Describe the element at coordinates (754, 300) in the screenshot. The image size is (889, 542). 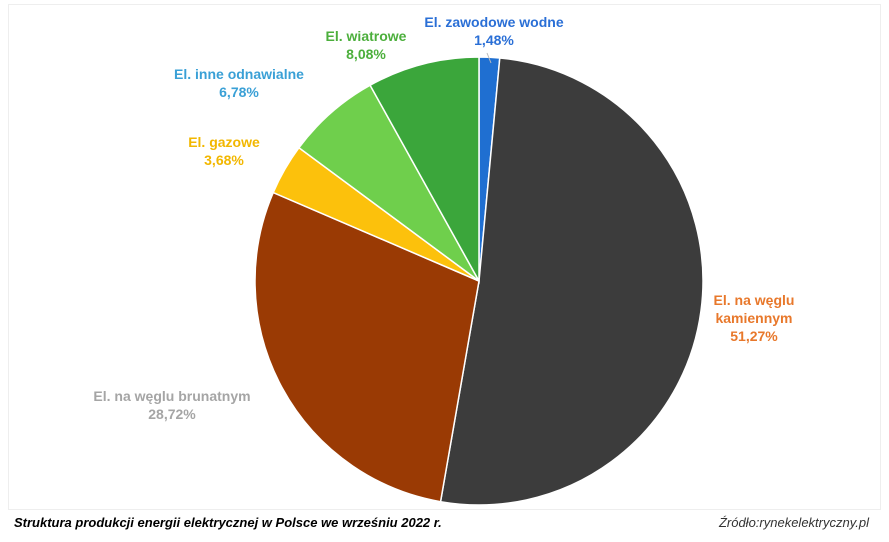
I see `slice-label-name: El. na węglu` at that location.